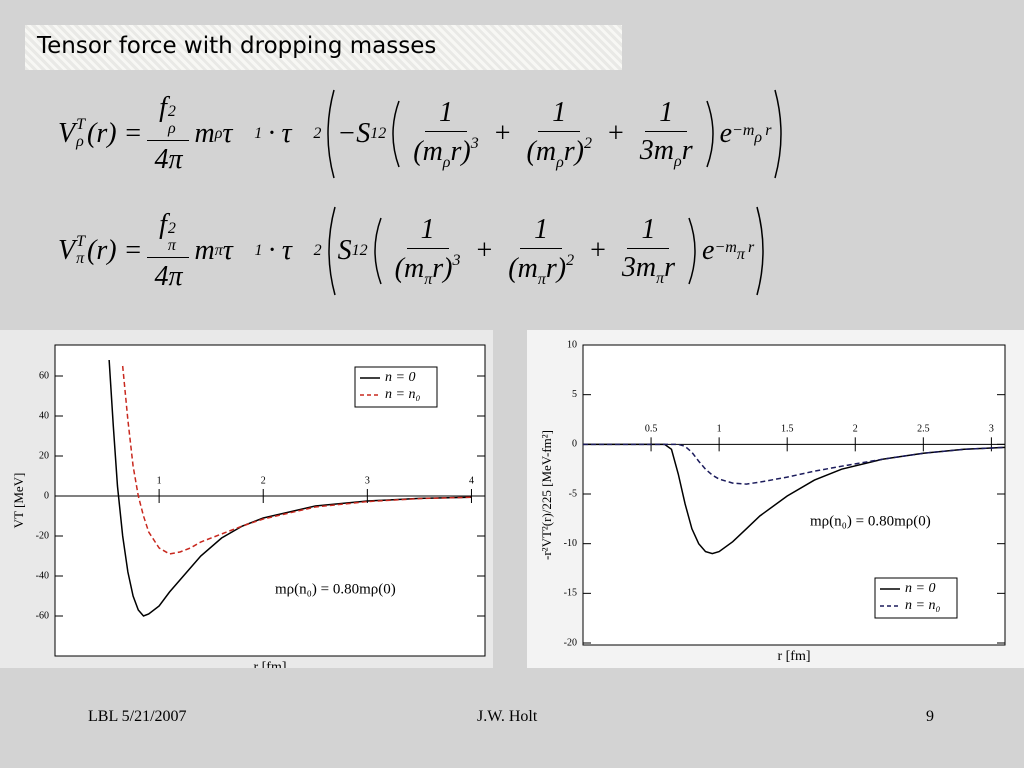  I want to click on eq-symbol: −S, so click(354, 133).